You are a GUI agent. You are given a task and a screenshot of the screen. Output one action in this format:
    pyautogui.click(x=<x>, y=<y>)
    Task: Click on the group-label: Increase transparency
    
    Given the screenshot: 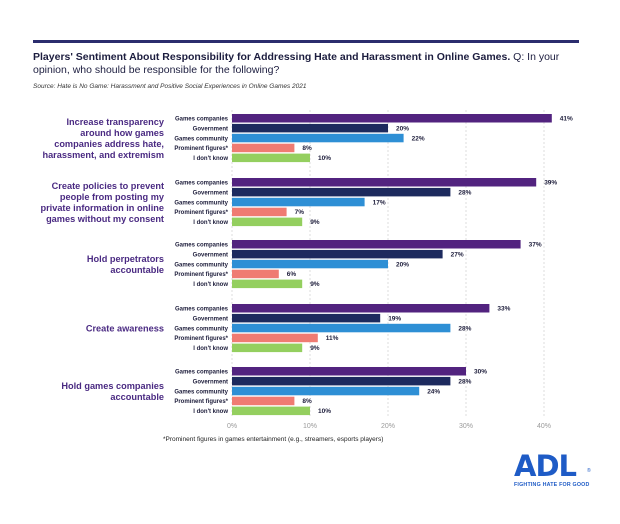 What is the action you would take?
    pyautogui.click(x=115, y=122)
    